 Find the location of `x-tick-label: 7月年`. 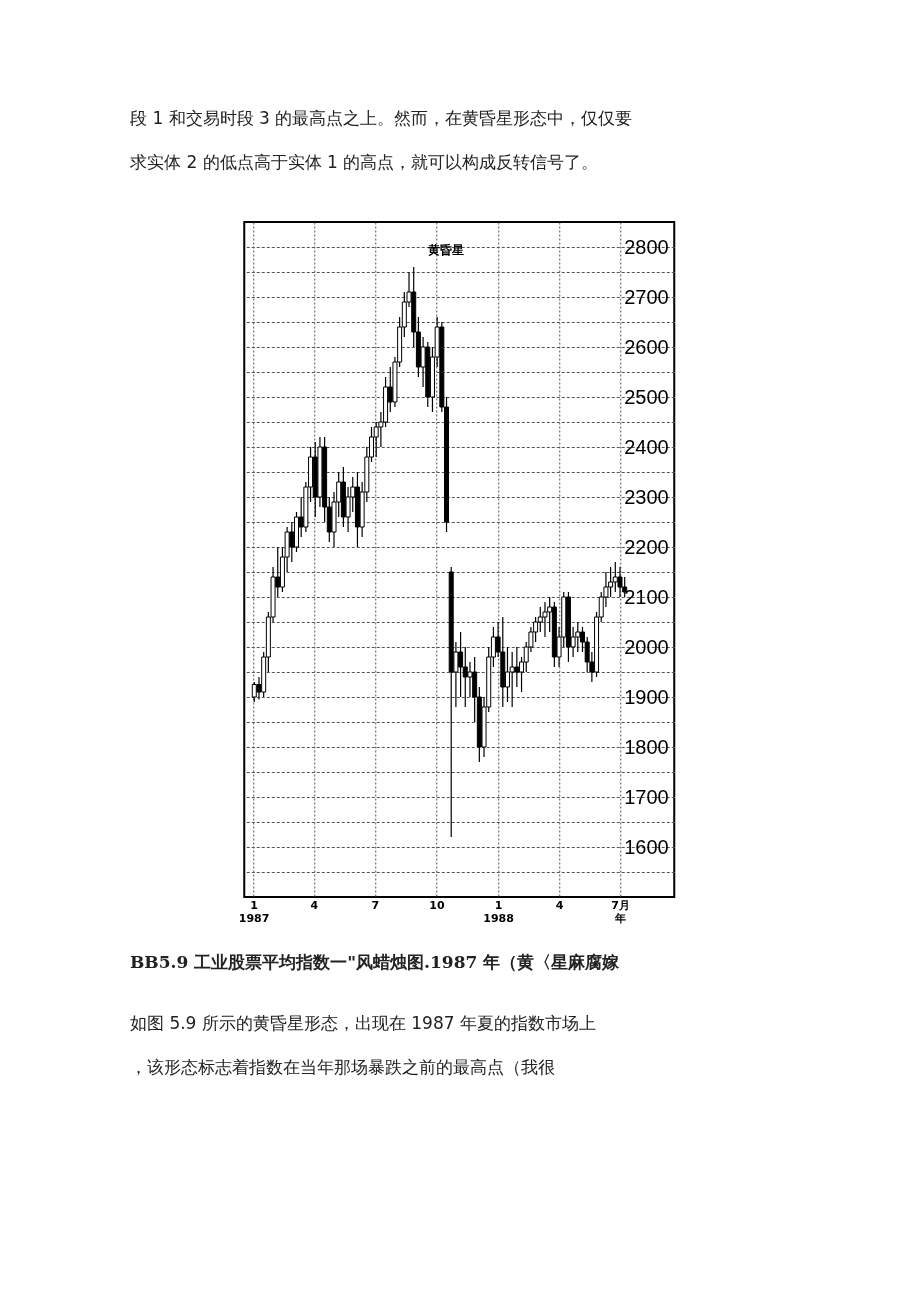

x-tick-label: 7月年 is located at coordinates (620, 911).